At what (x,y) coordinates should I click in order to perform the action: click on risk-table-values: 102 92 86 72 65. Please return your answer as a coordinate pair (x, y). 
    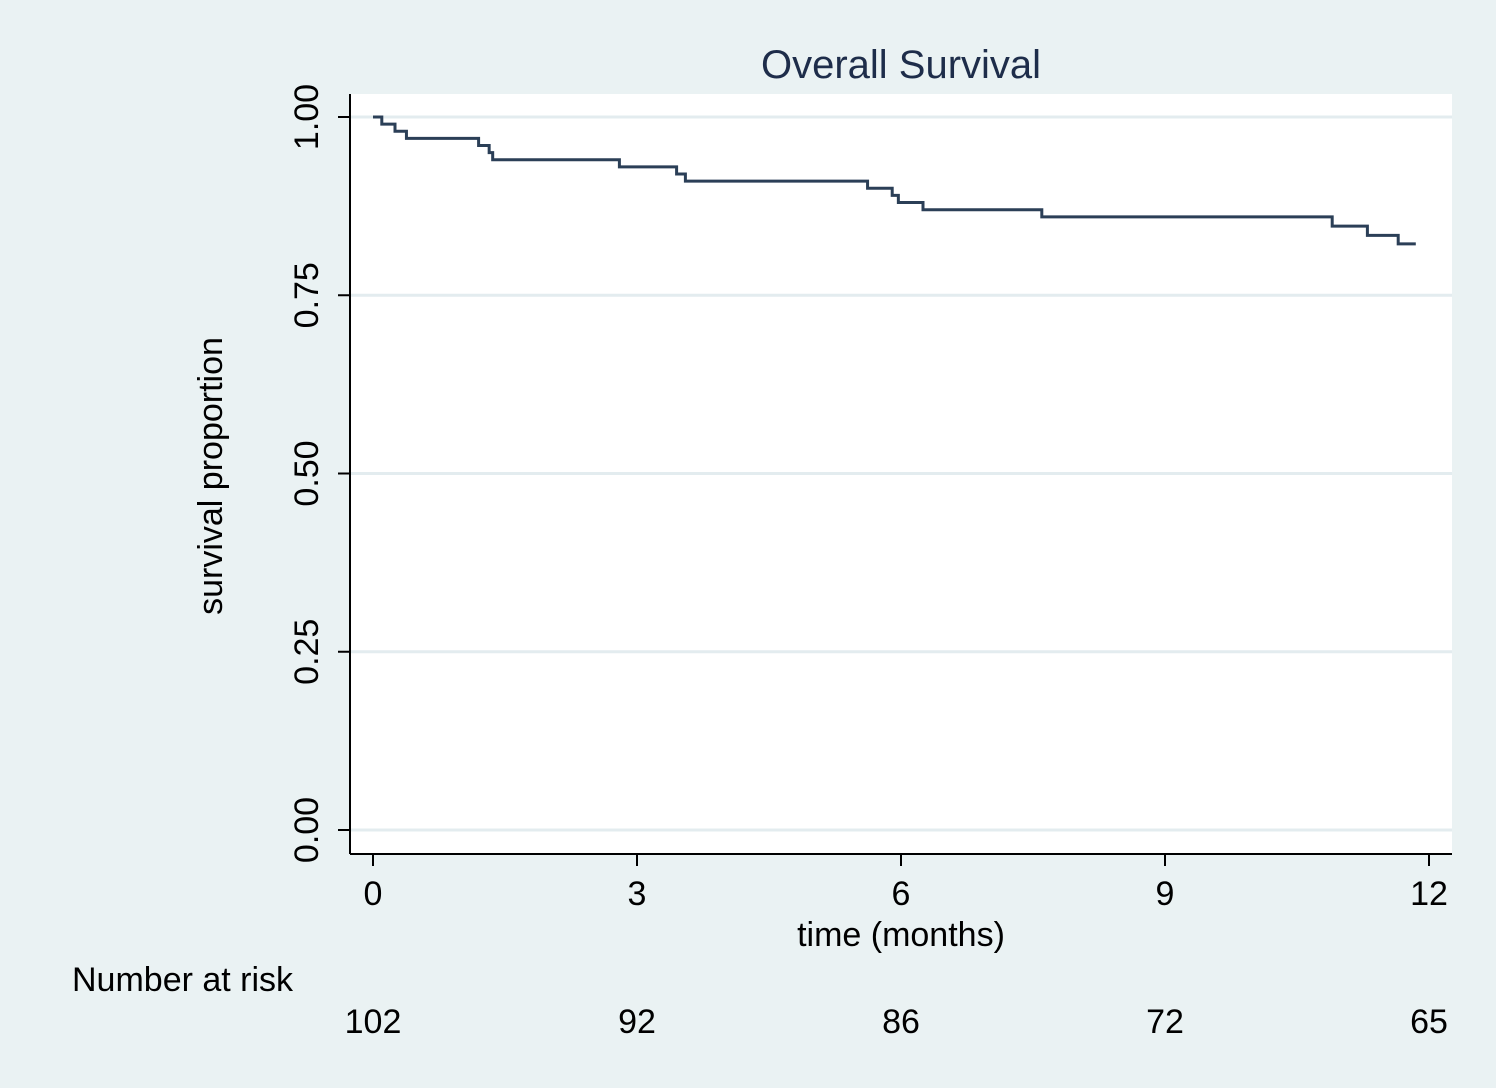
    Looking at the image, I should click on (896, 1022).